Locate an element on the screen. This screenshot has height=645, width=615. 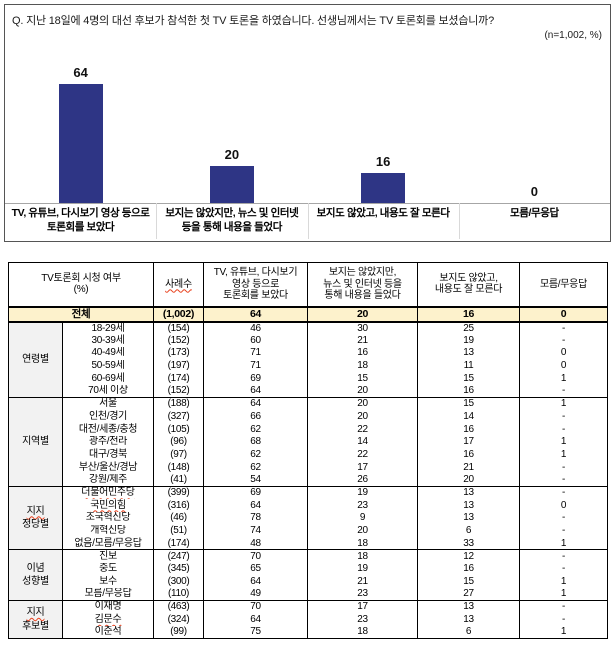
subcategory-label: 대전/세종/충청 is located at coordinates (108, 429).